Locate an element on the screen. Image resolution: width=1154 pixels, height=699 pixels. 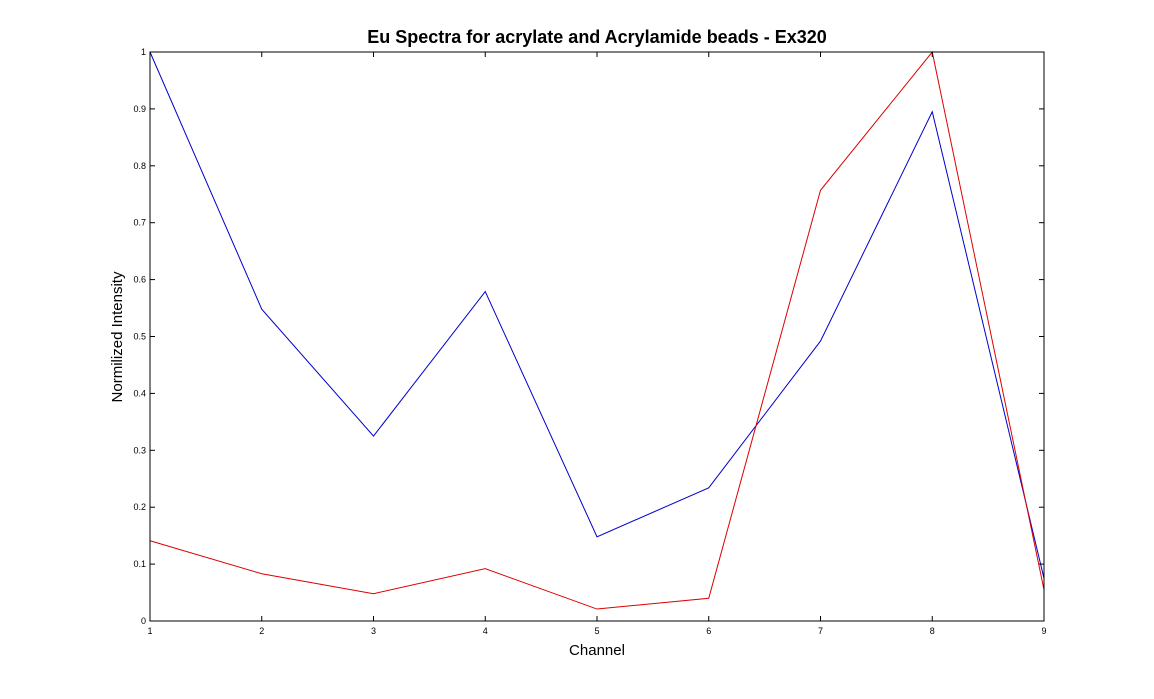
x-tick-label: 4 is located at coordinates (485, 631).